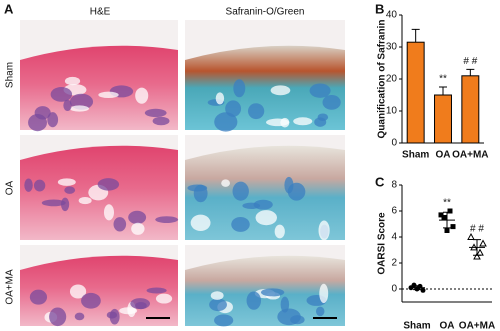  Describe the element at coordinates (447, 326) in the screenshot. I see `x-tick-label: OA` at that location.